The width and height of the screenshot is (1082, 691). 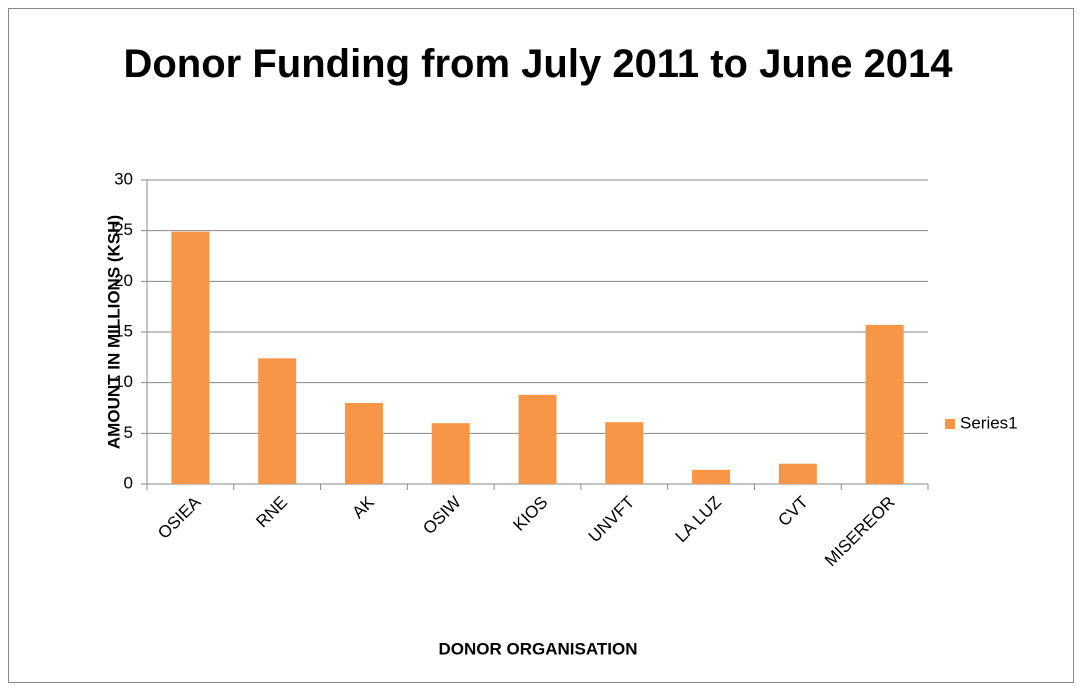 I want to click on x-tick-label: MISEREOR, so click(x=860, y=532).